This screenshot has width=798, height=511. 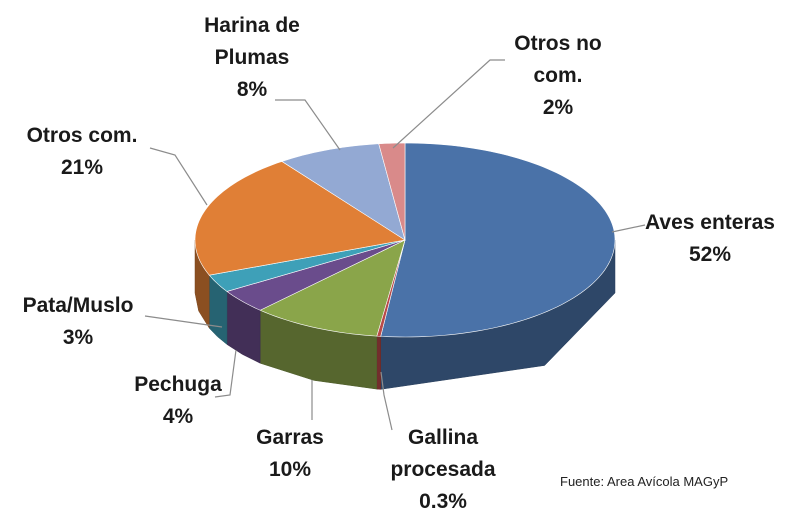 I want to click on slice-label: Harina de Plumas 8%, so click(x=252, y=58).